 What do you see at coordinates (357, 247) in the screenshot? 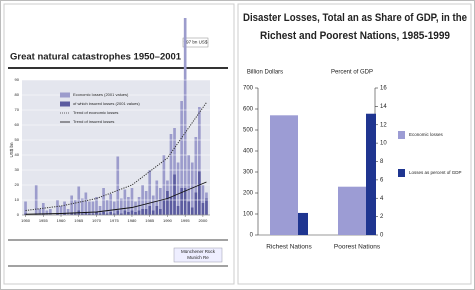
I see `x-tick-label: Poorest Nations` at bounding box center [357, 247].